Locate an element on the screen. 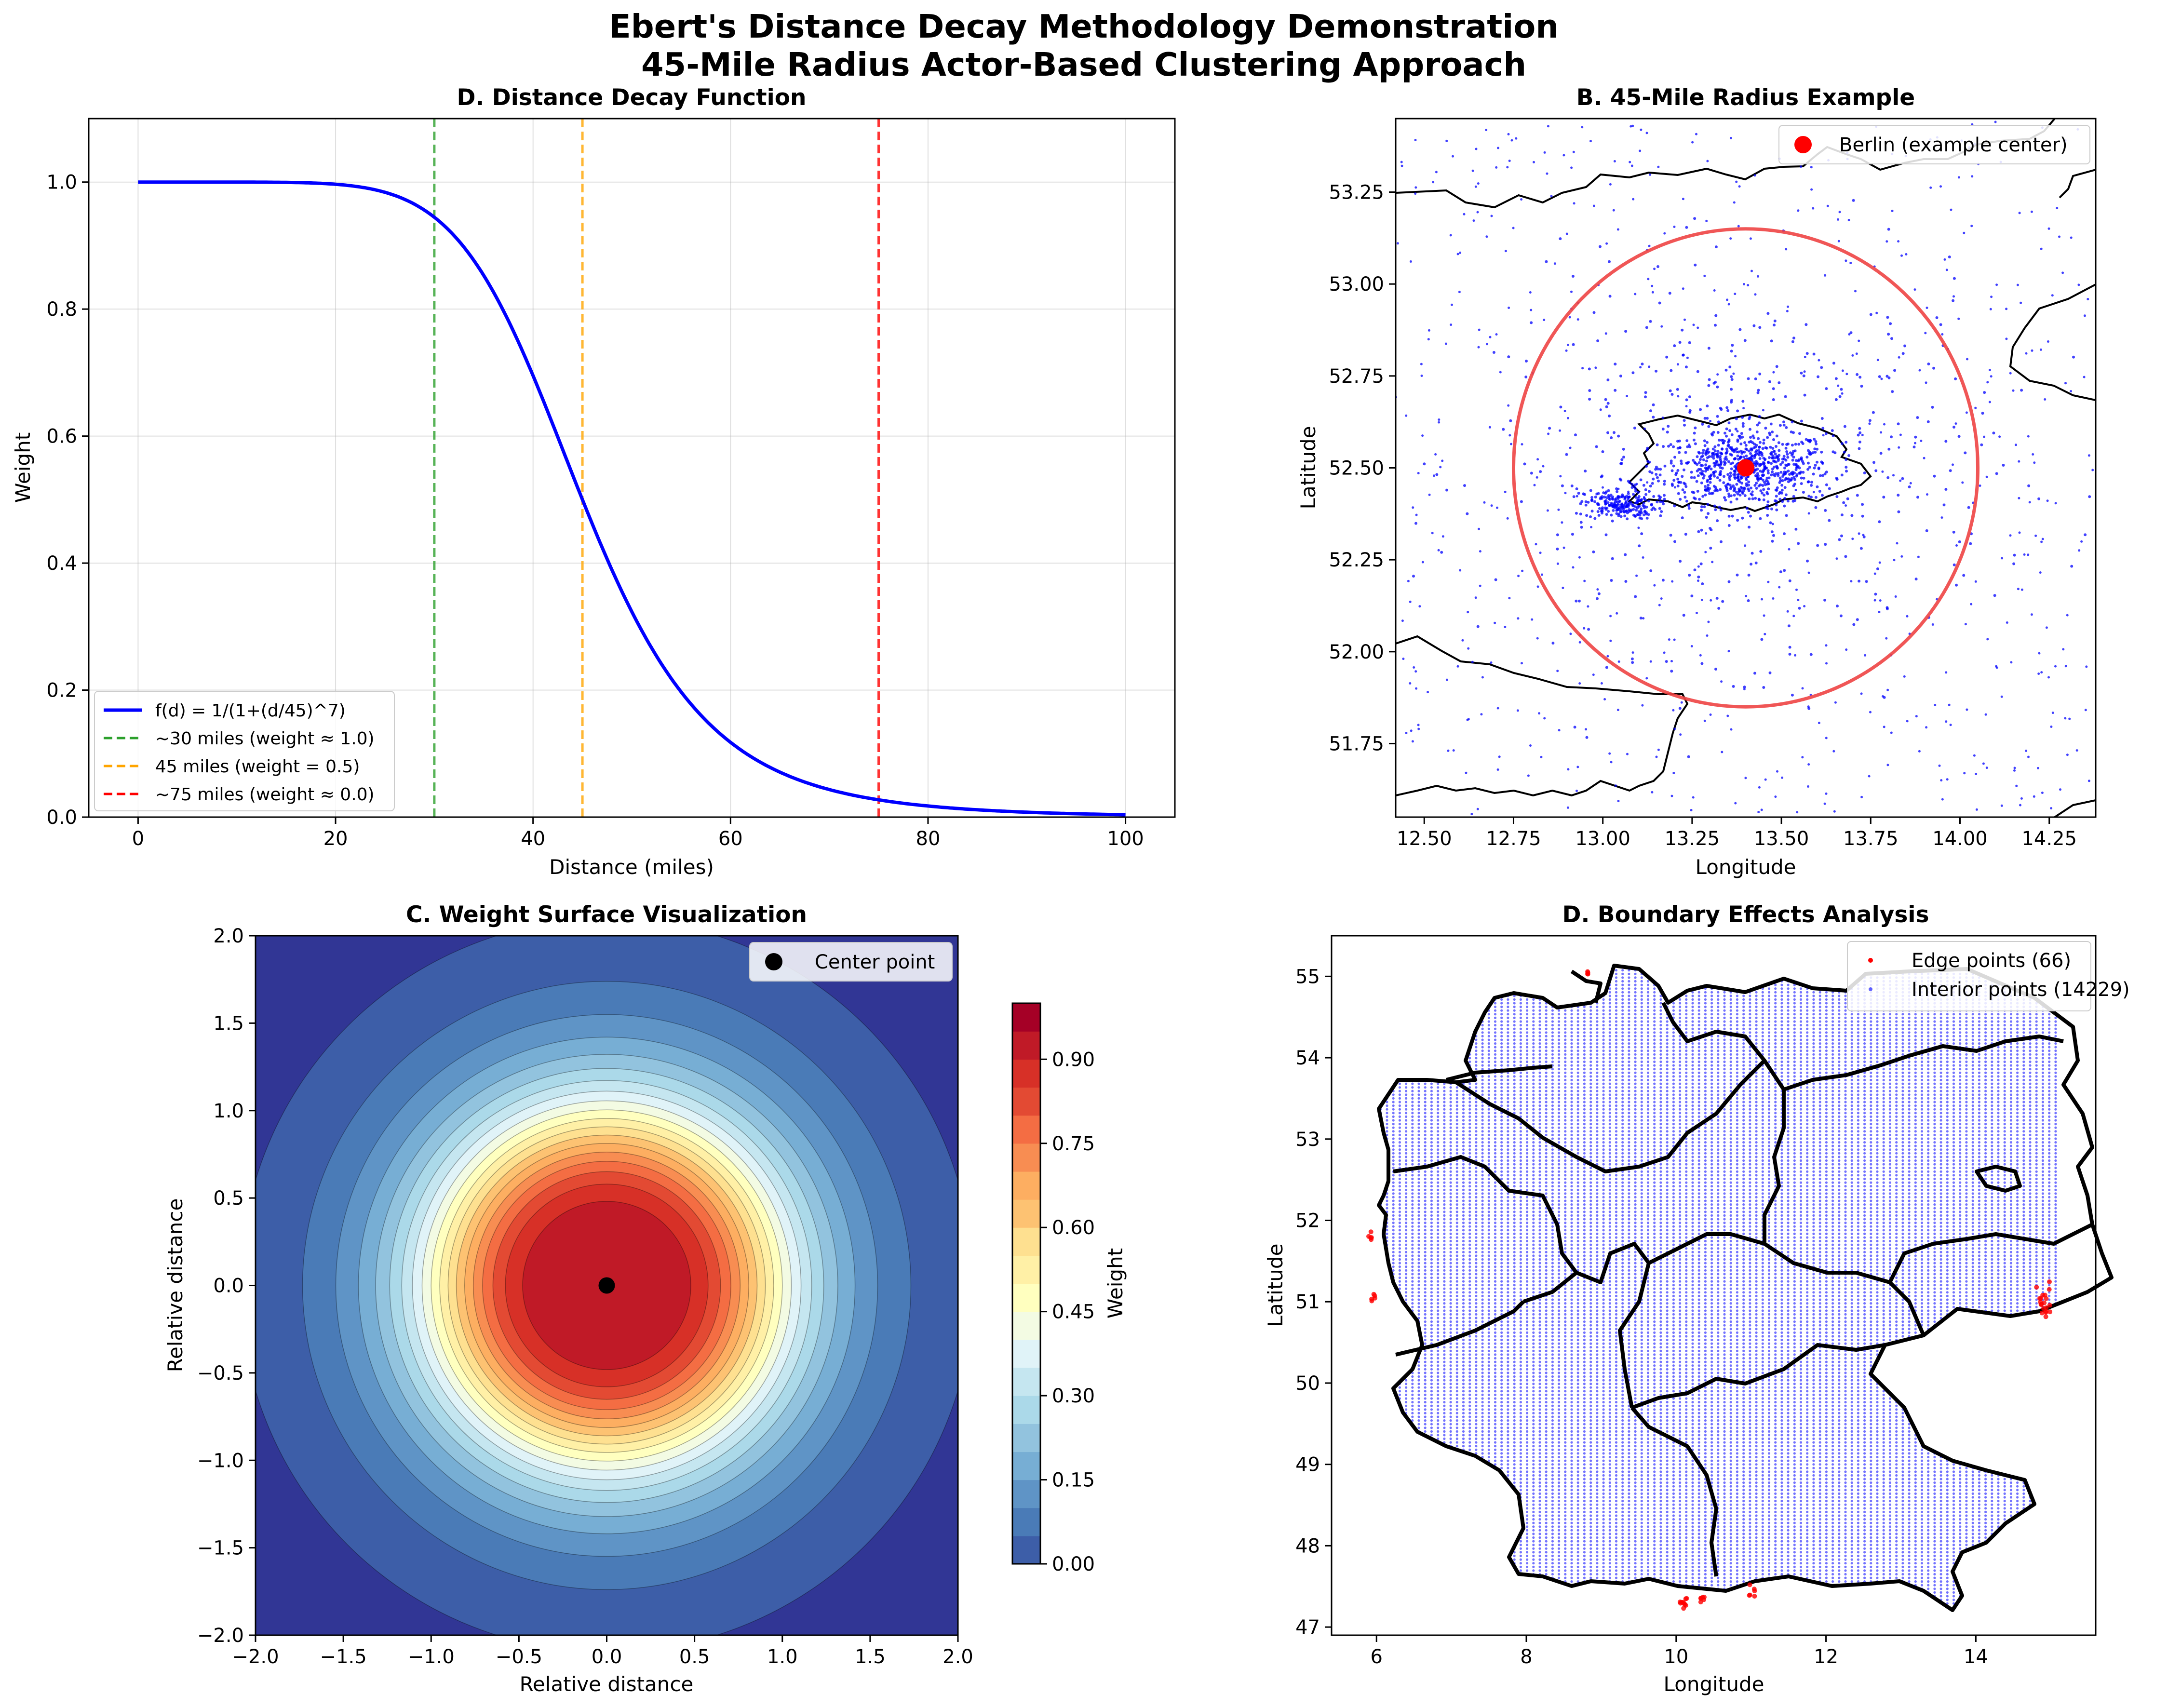 This screenshot has height=1708, width=2168. surface-ytick-label: 1.0 is located at coordinates (228, 1111).